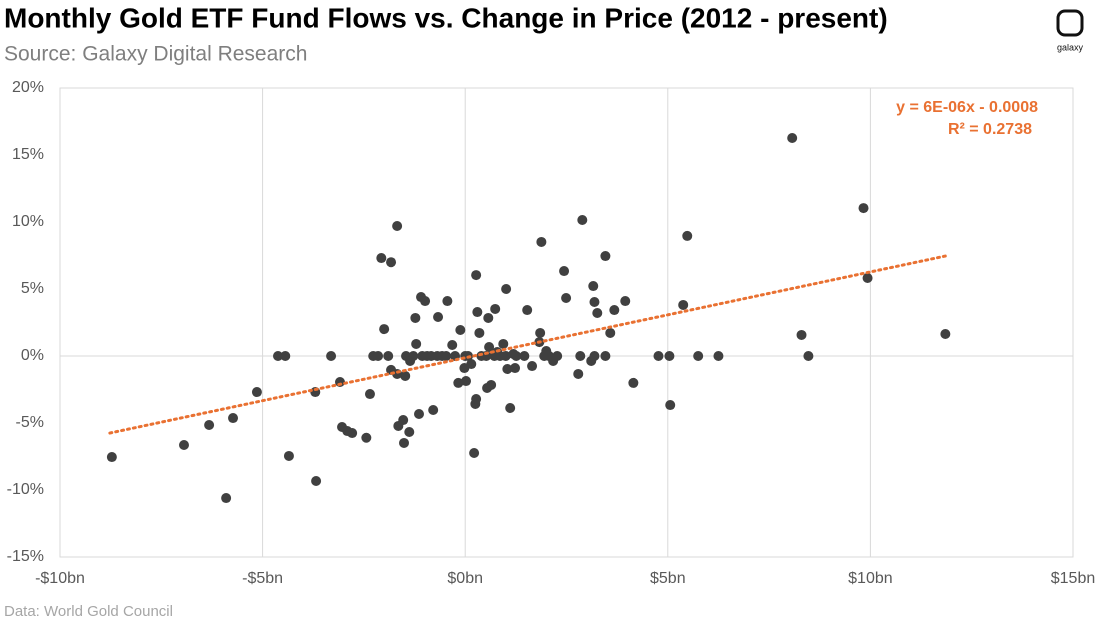 Image resolution: width=1100 pixels, height=626 pixels. What do you see at coordinates (25, 556) in the screenshot?
I see `y-tick-label: -15%` at bounding box center [25, 556].